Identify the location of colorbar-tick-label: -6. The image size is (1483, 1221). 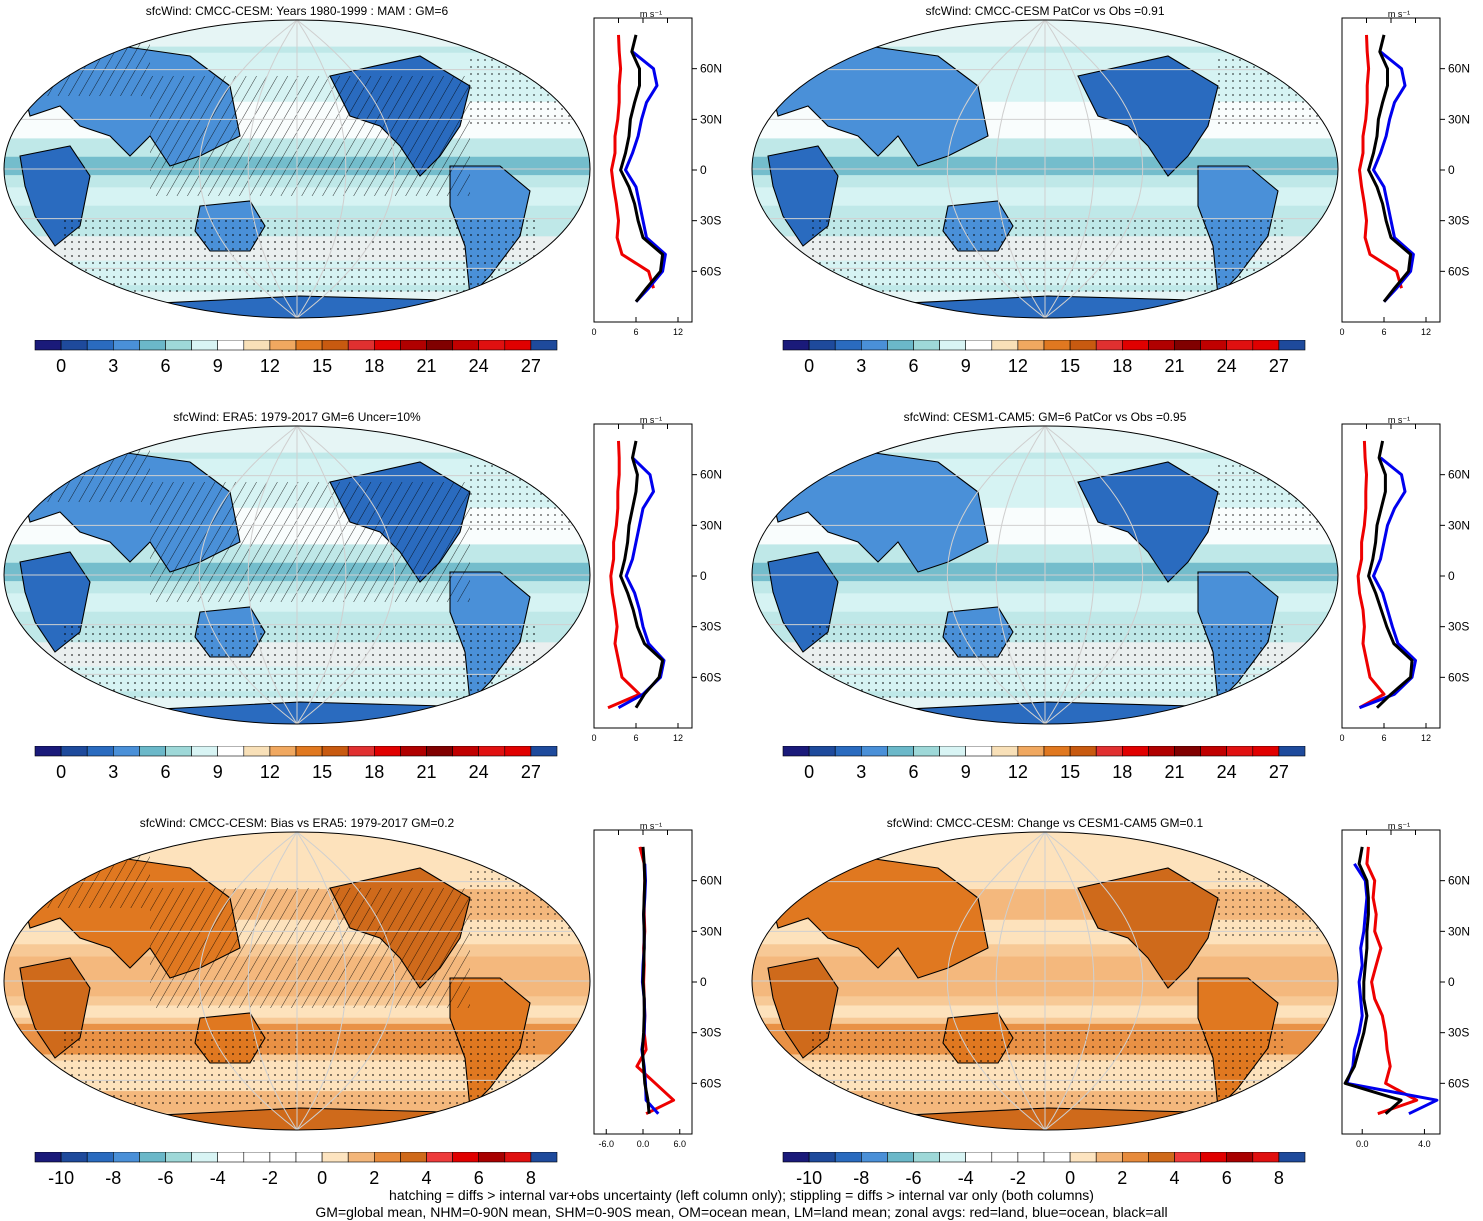
(165, 1178).